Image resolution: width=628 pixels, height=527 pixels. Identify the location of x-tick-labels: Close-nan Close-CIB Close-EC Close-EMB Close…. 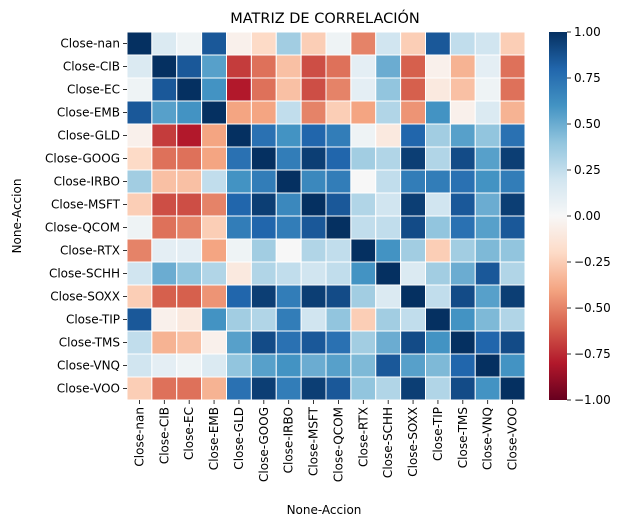
(326, 441).